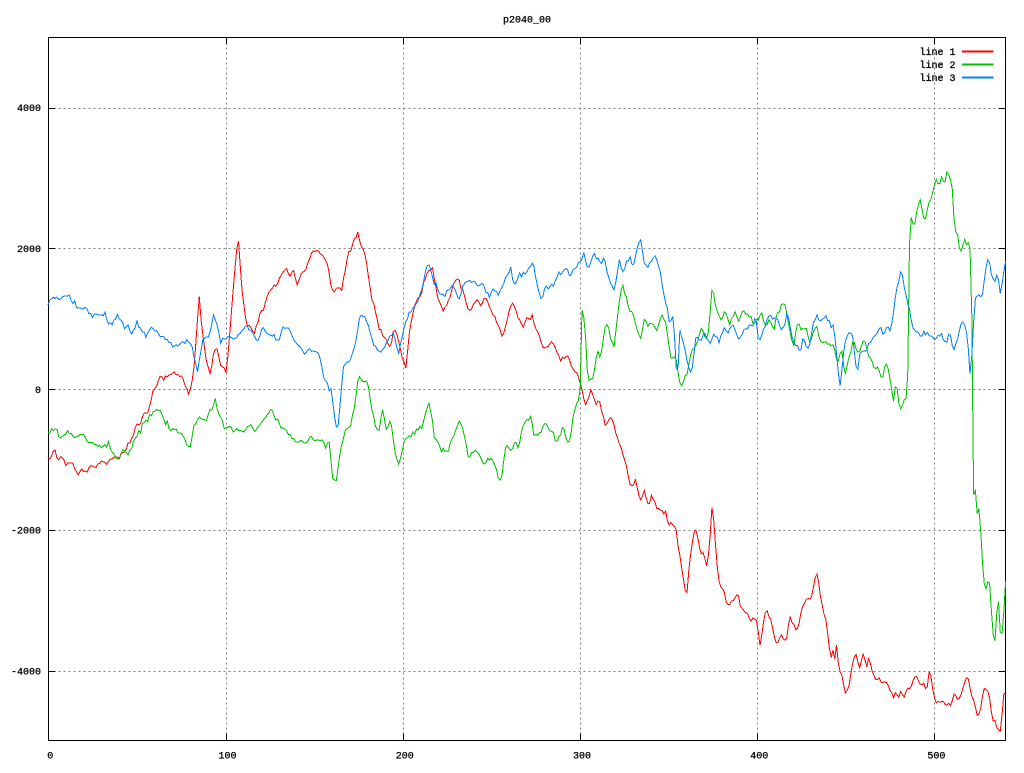 The image size is (1024, 773). I want to click on svg-text: line 1, so click(937, 53).